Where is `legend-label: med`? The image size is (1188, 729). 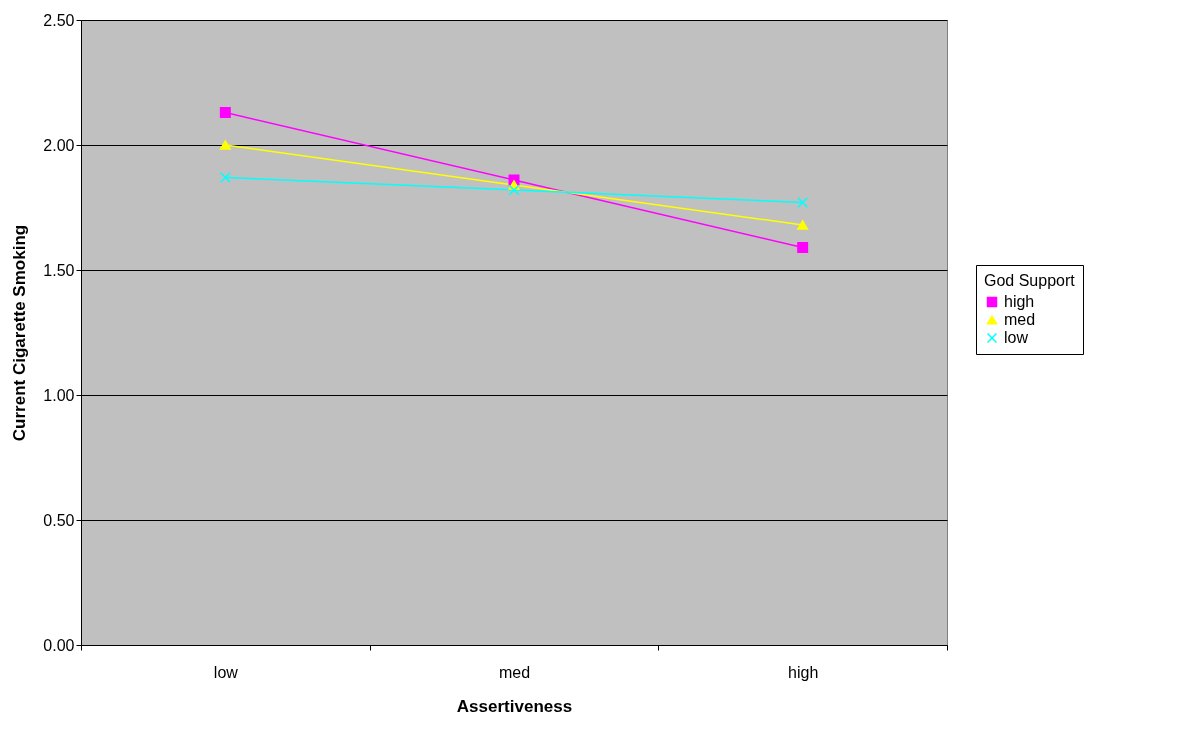 legend-label: med is located at coordinates (1020, 319).